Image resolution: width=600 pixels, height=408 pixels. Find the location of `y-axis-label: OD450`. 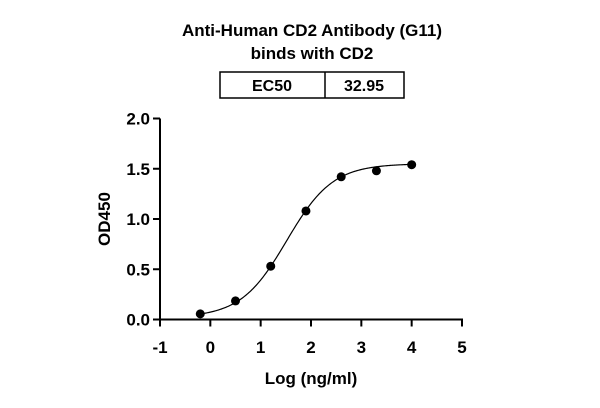

y-axis-label: OD450 is located at coordinates (104, 219).